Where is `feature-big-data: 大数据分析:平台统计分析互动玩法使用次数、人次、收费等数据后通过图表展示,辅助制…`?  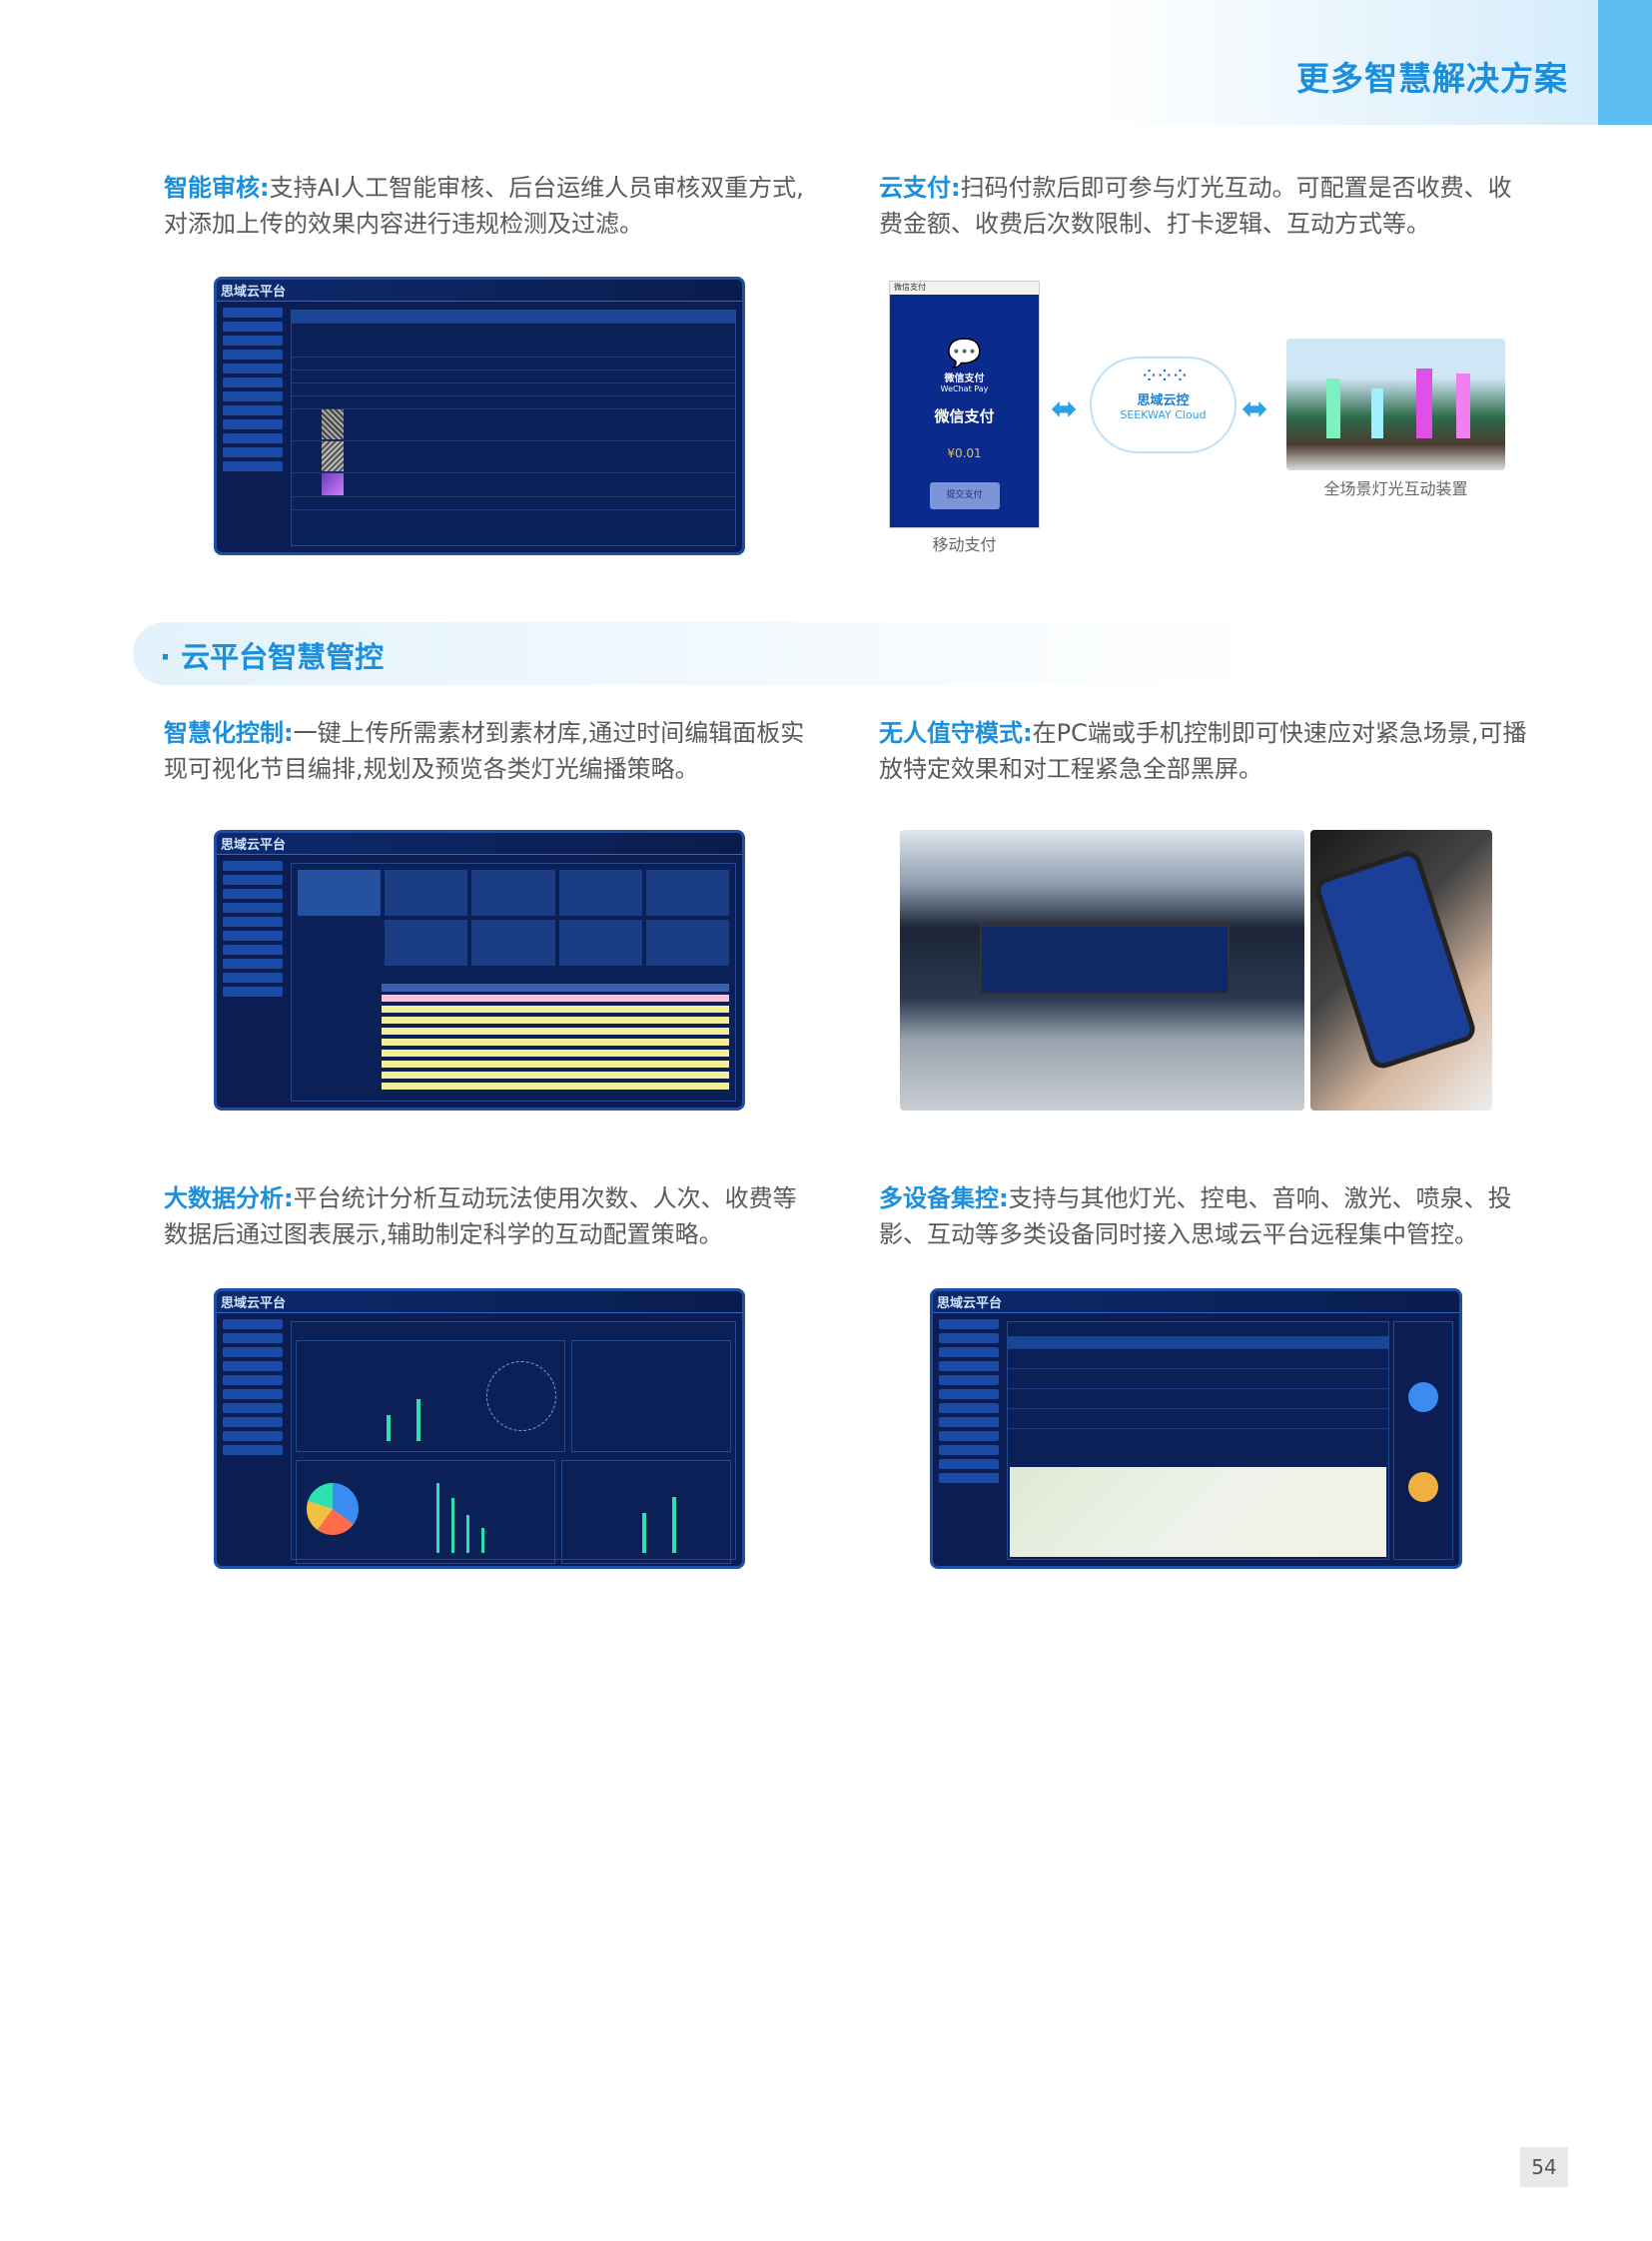
feature-big-data: 大数据分析:平台统计分析互动玩法使用次数、人次、收费等数据后通过图表展示,辅助制… is located at coordinates (480, 1216).